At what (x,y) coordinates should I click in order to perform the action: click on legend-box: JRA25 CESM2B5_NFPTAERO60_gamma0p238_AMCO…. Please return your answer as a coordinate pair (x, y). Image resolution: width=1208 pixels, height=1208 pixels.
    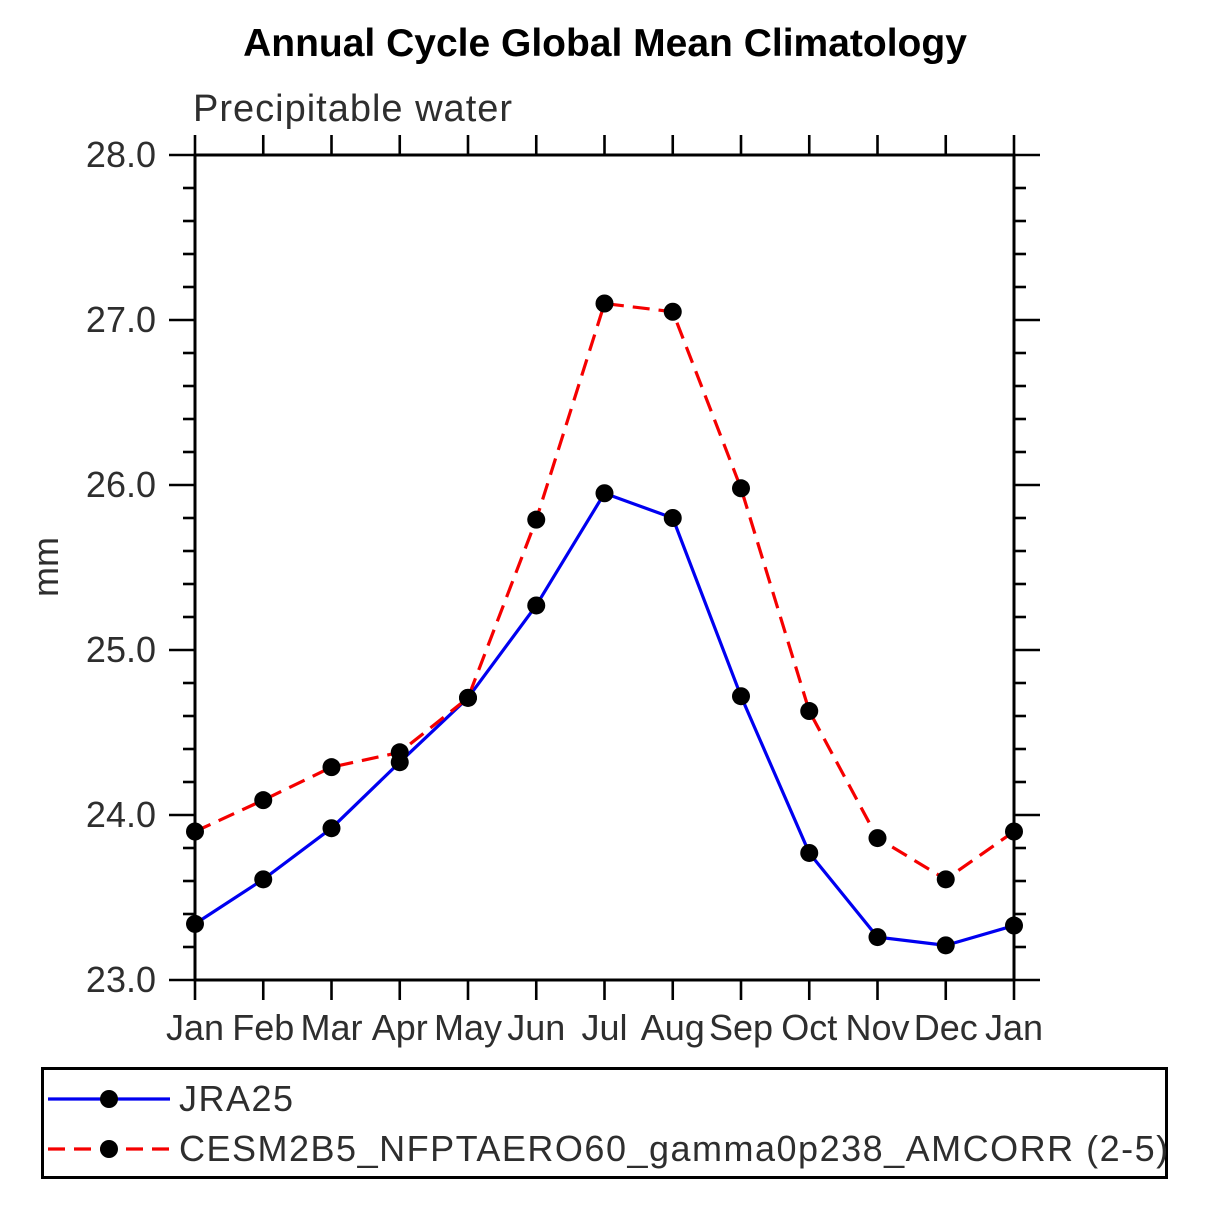
    Looking at the image, I should click on (604, 1123).